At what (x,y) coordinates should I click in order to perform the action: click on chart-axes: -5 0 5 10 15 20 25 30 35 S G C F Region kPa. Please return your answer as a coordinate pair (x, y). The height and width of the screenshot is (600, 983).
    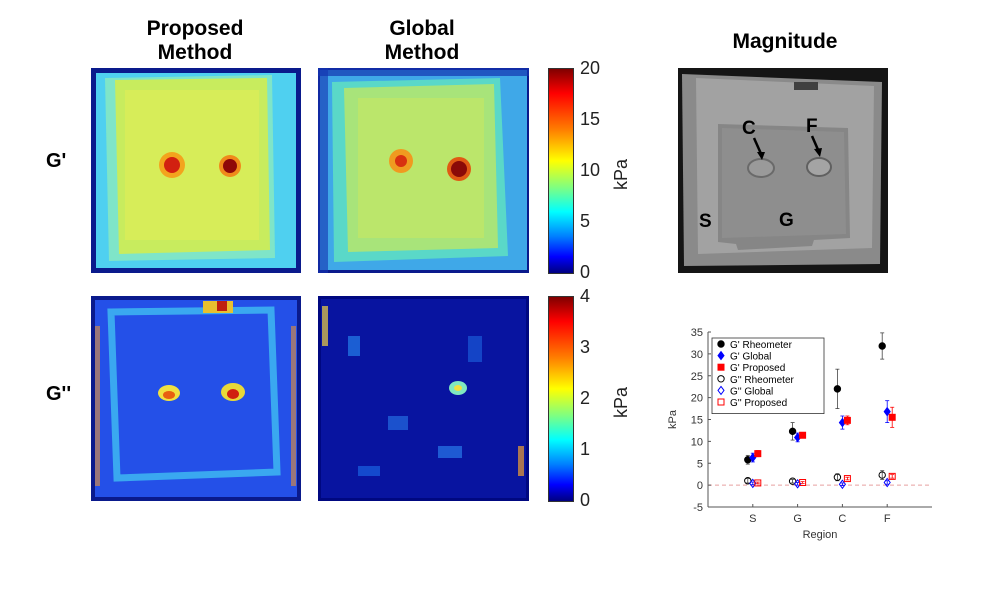
    Looking at the image, I should click on (799, 434).